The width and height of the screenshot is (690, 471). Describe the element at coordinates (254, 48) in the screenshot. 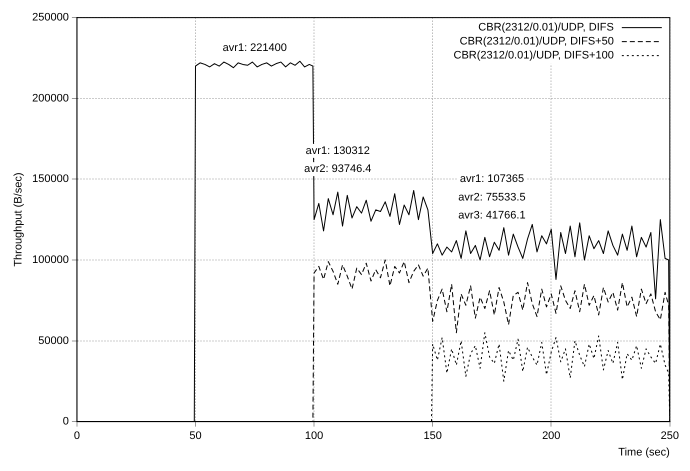

I see `annotation: avr1: 221400` at that location.